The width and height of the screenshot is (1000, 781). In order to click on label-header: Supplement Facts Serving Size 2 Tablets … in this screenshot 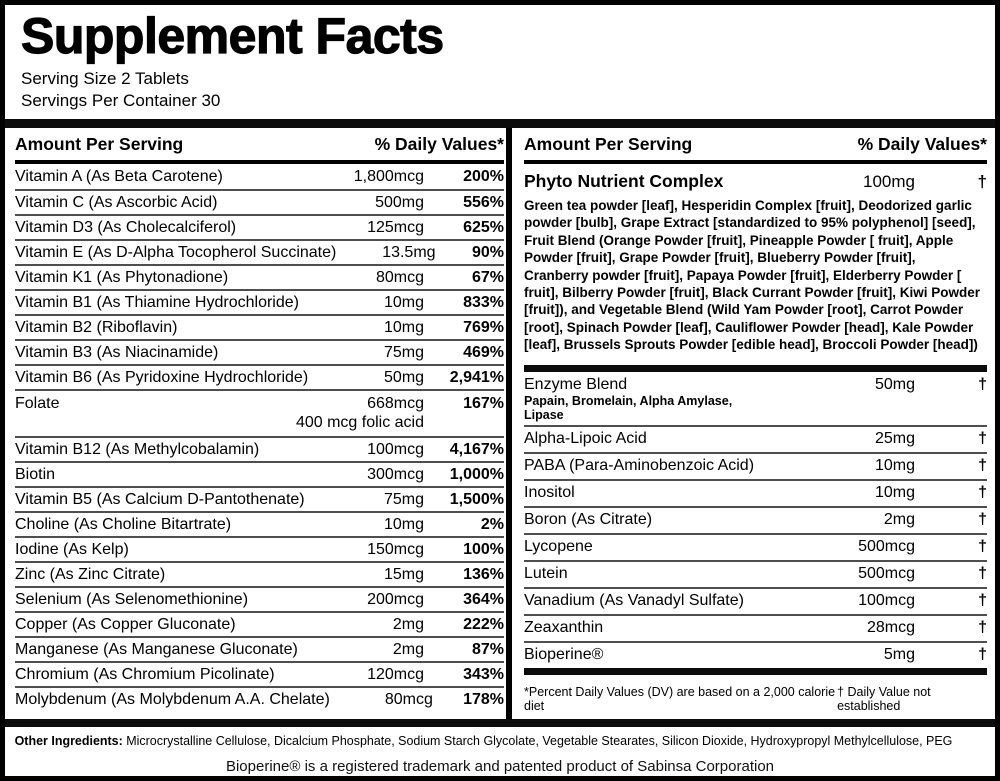, I will do `click(500, 58)`.